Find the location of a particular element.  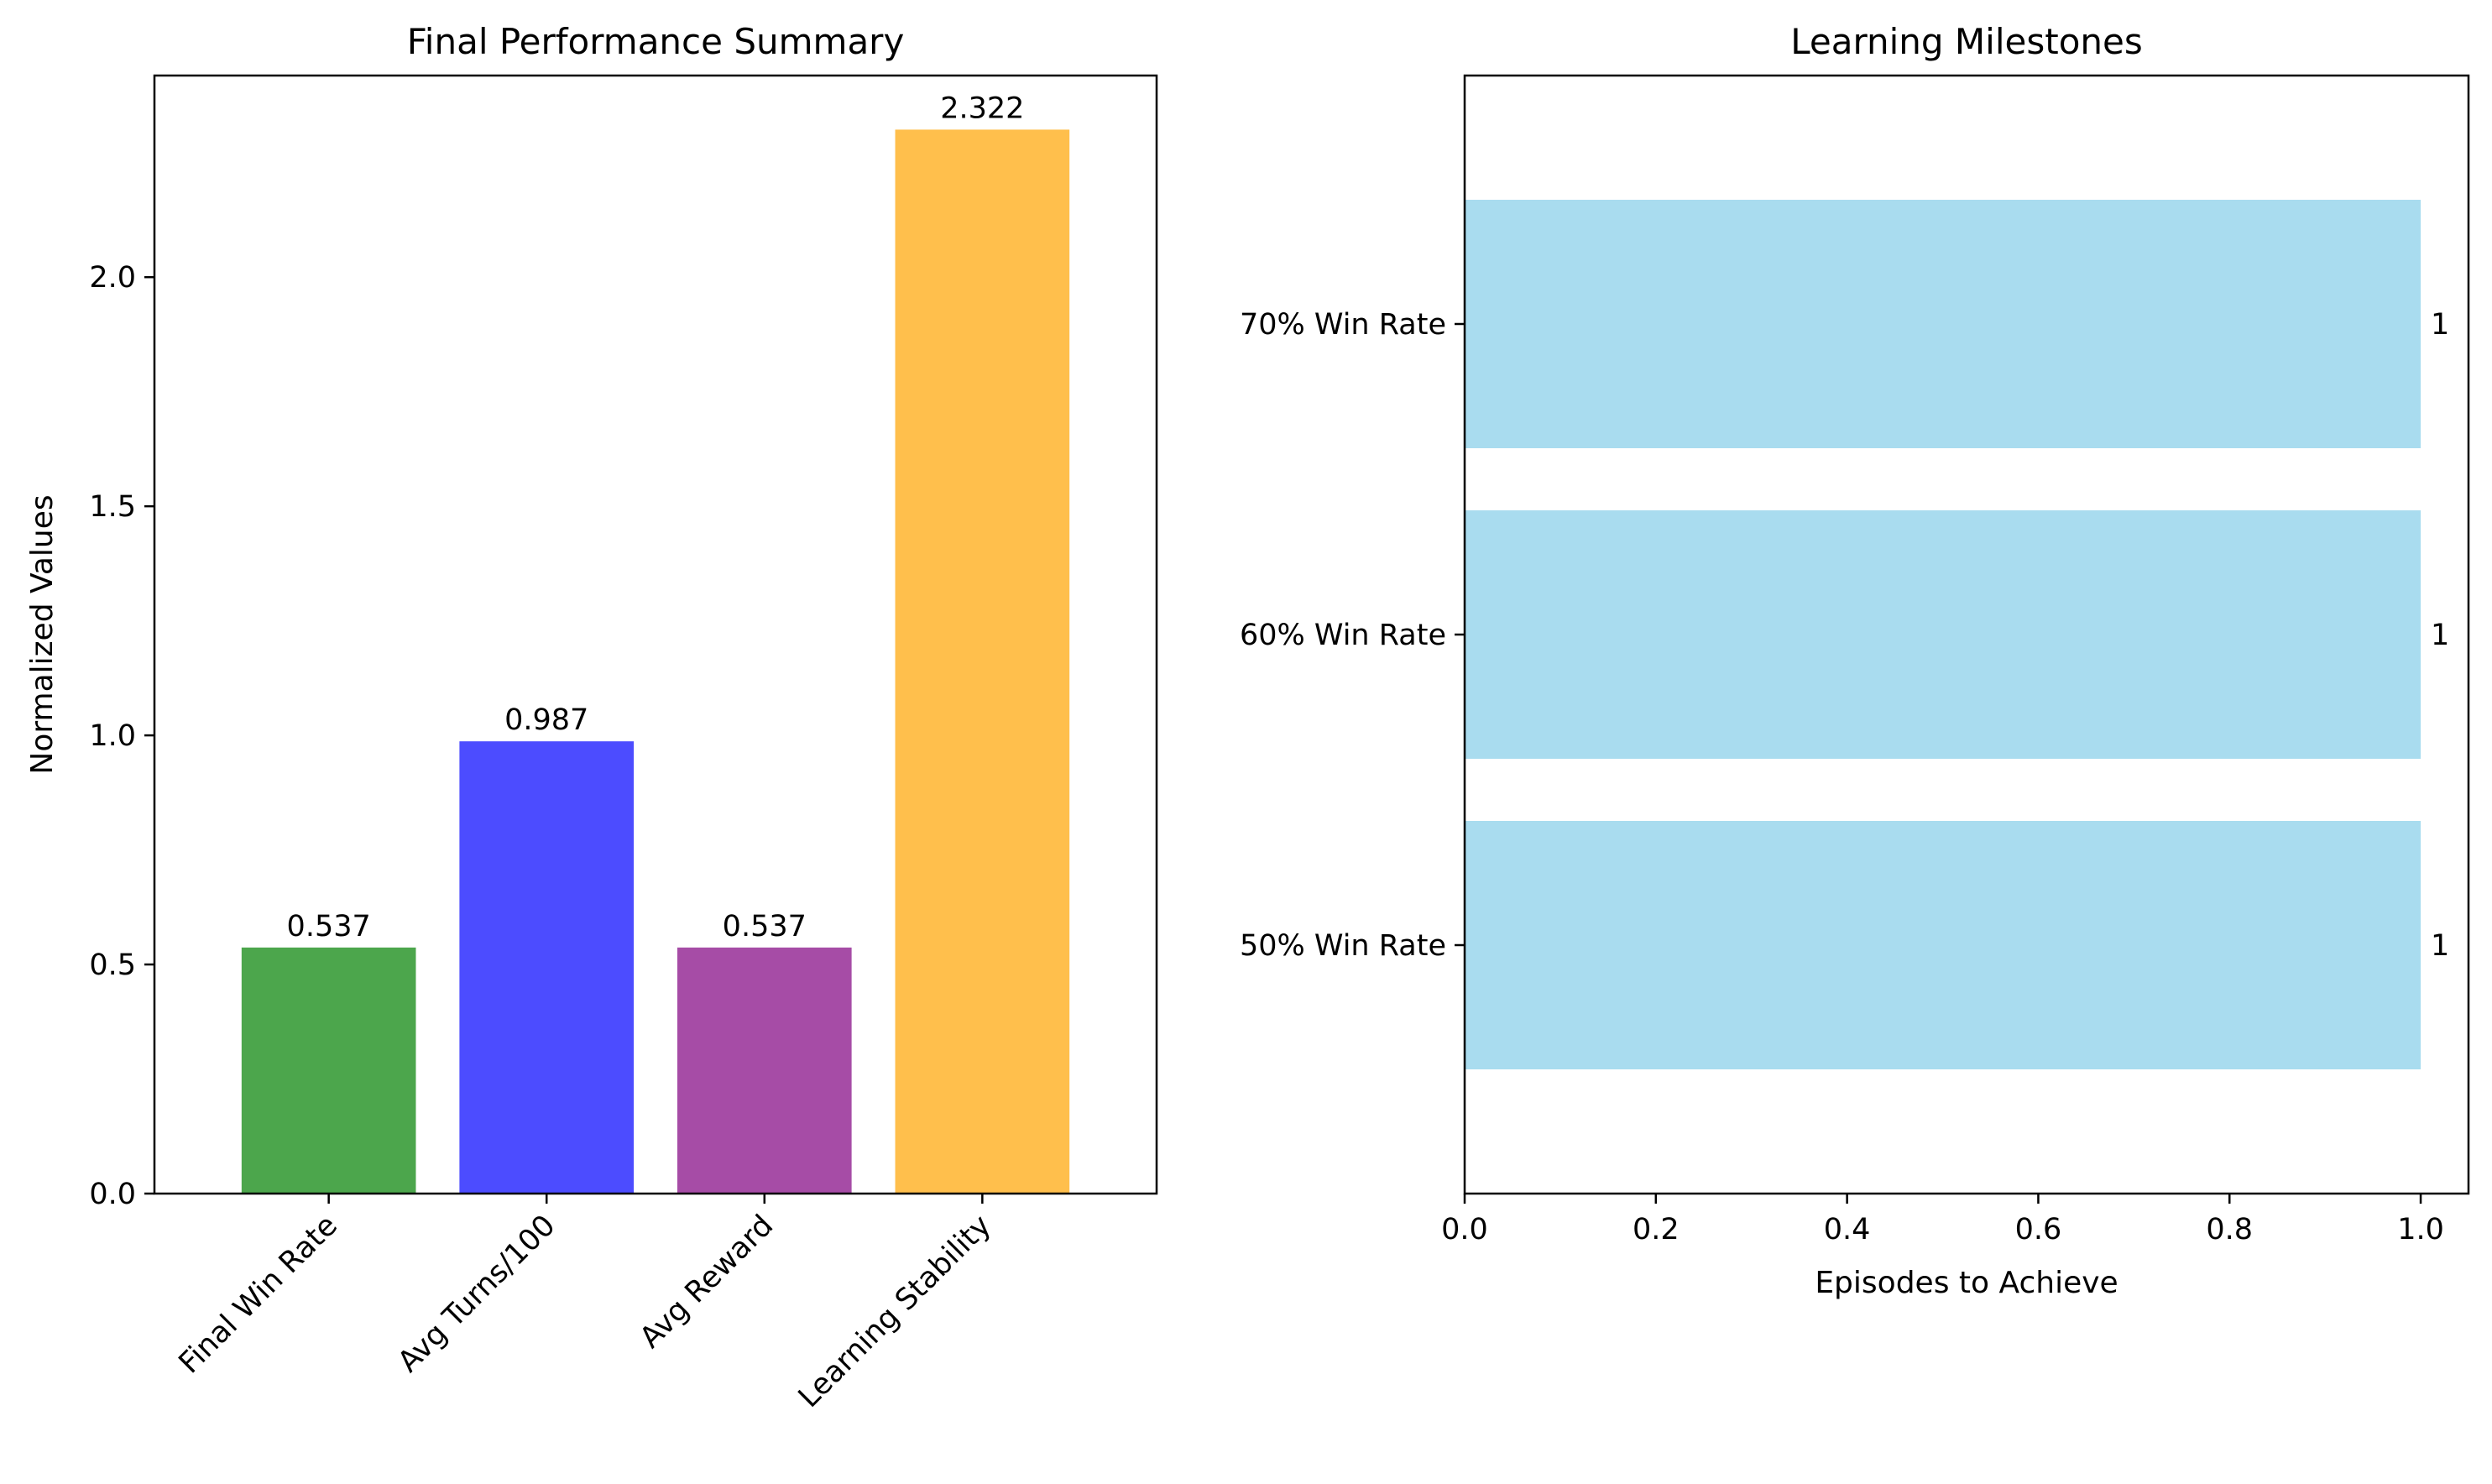

y-tick-label: 70% Win Rate is located at coordinates (1343, 325).